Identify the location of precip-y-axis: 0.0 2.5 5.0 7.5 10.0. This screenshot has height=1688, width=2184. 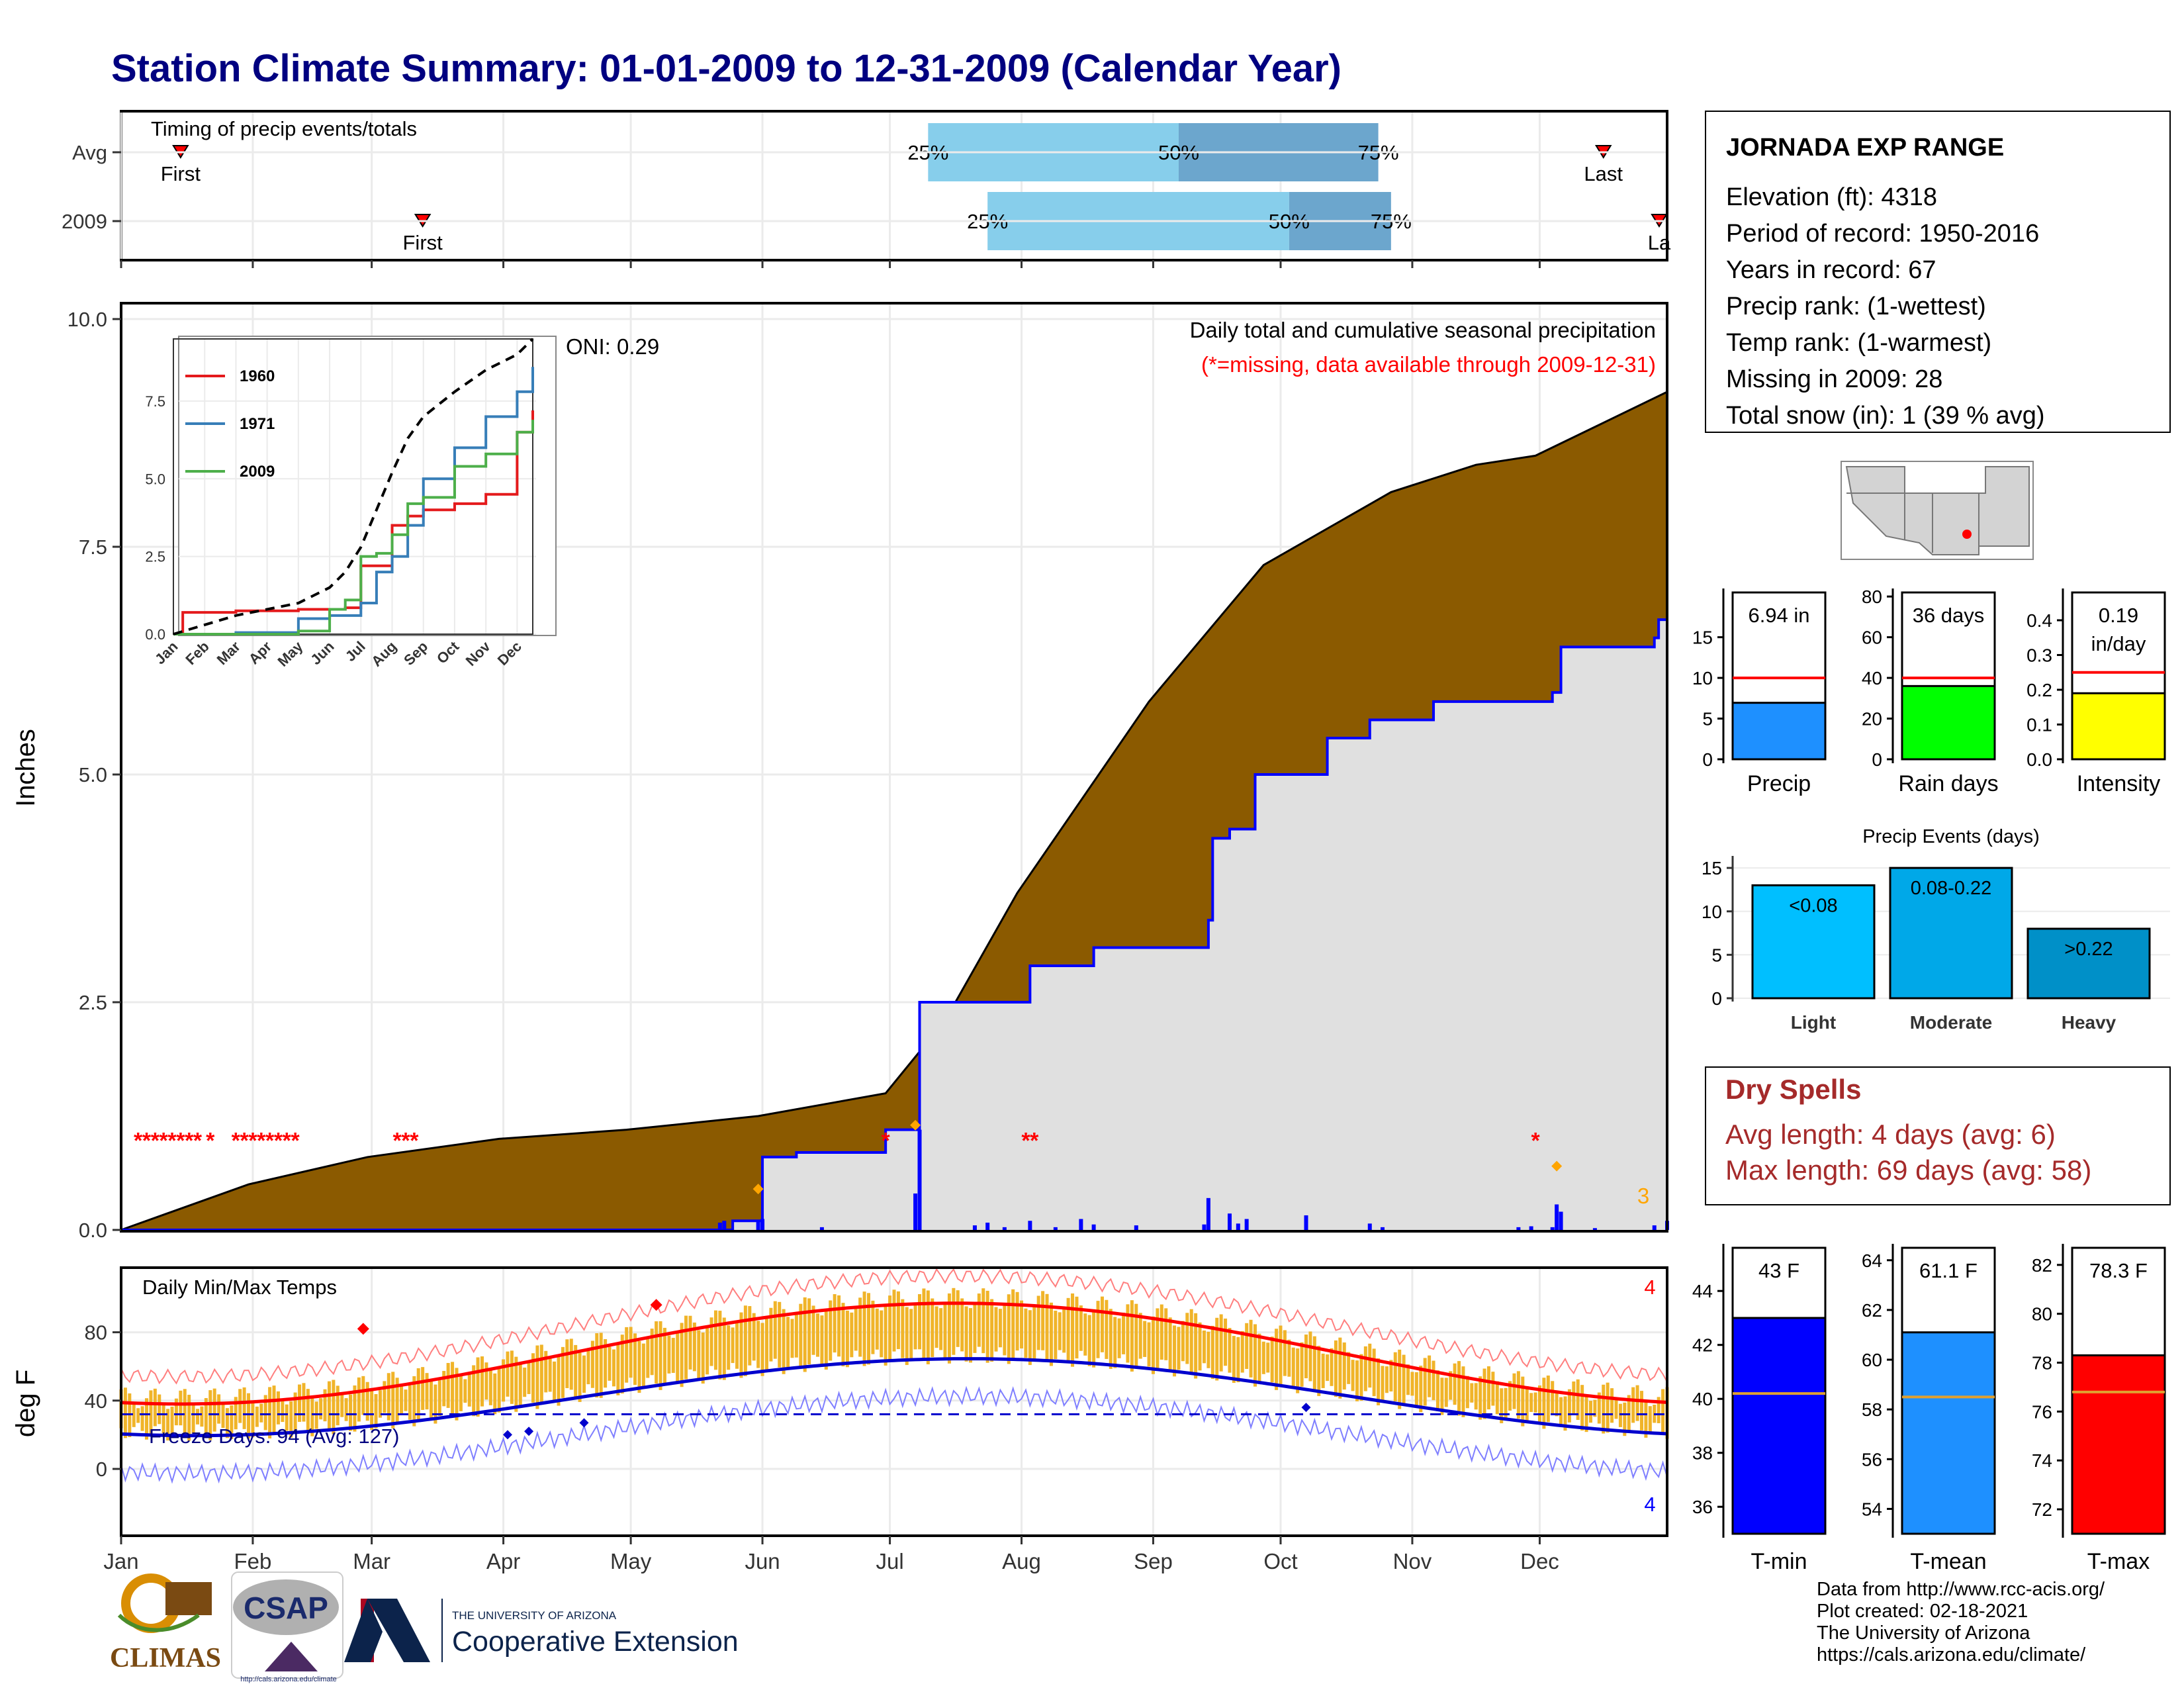
(95, 775).